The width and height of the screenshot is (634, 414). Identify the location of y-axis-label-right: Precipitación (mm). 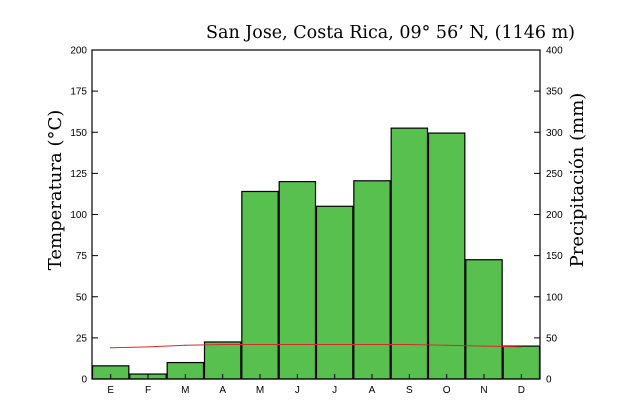
(577, 180).